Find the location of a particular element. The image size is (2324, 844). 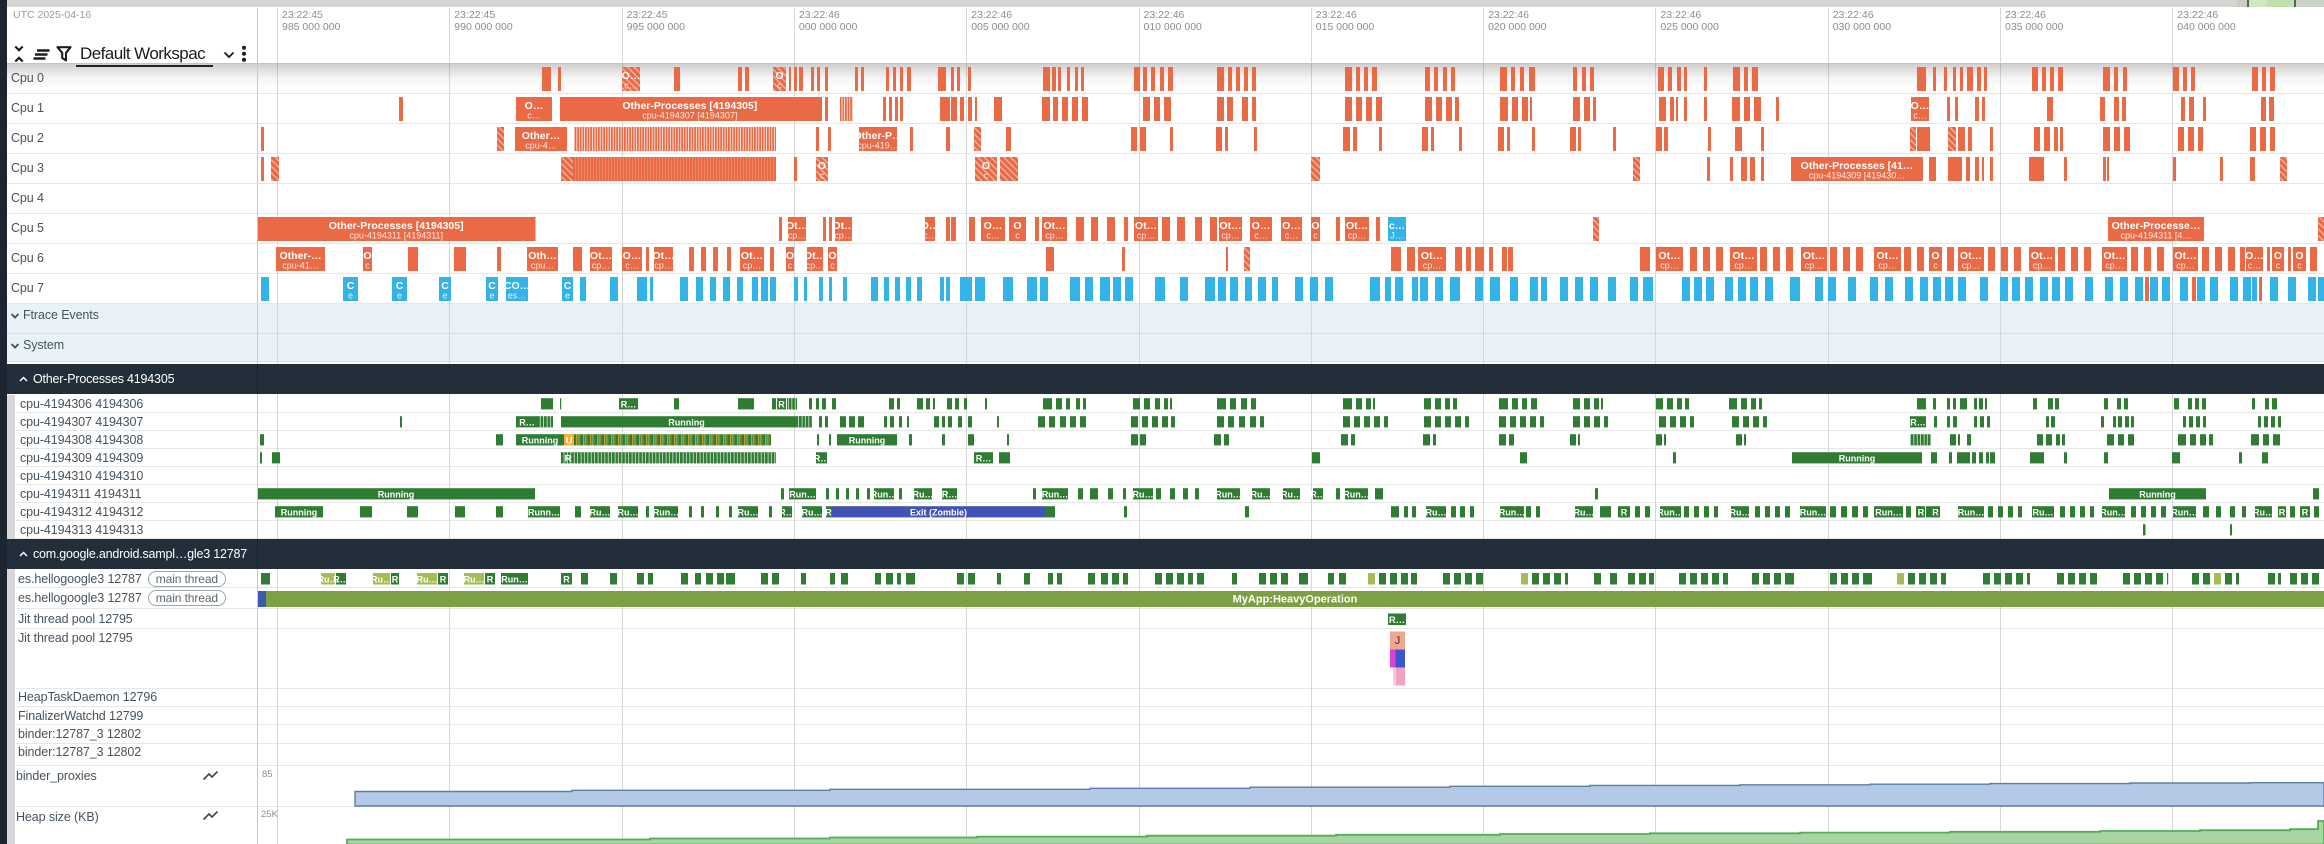

svg-text: Other-Processes [4194305] is located at coordinates (689, 106).